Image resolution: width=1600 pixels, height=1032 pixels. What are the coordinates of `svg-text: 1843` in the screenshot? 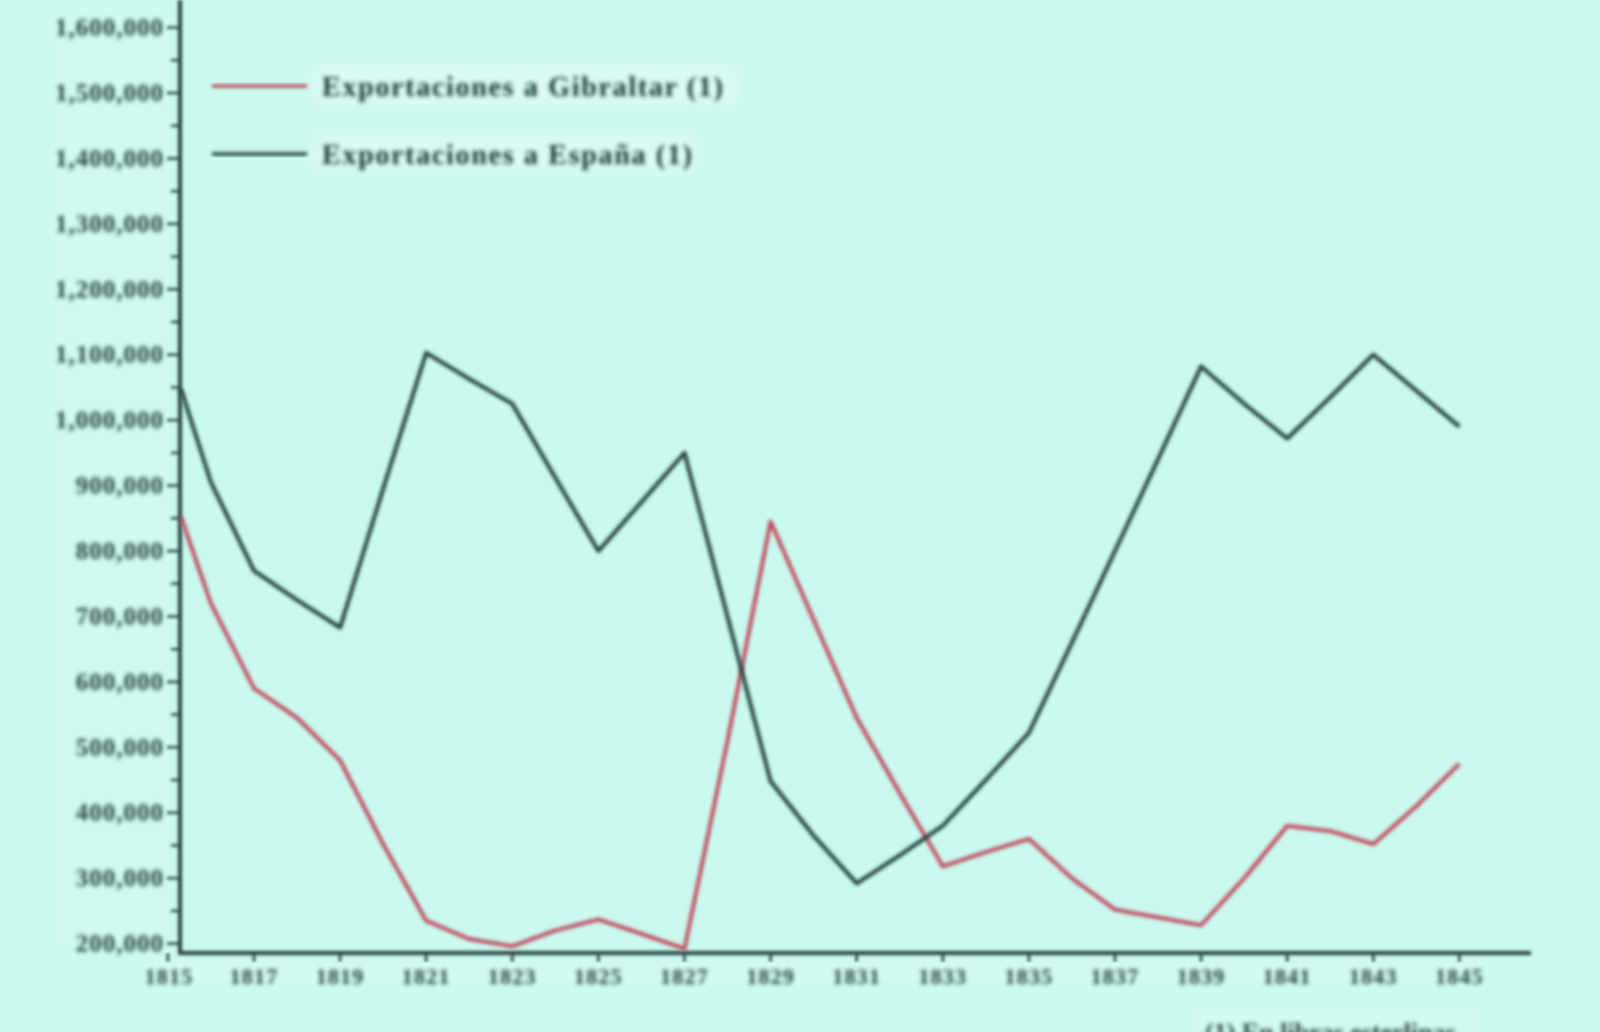 It's located at (1373, 976).